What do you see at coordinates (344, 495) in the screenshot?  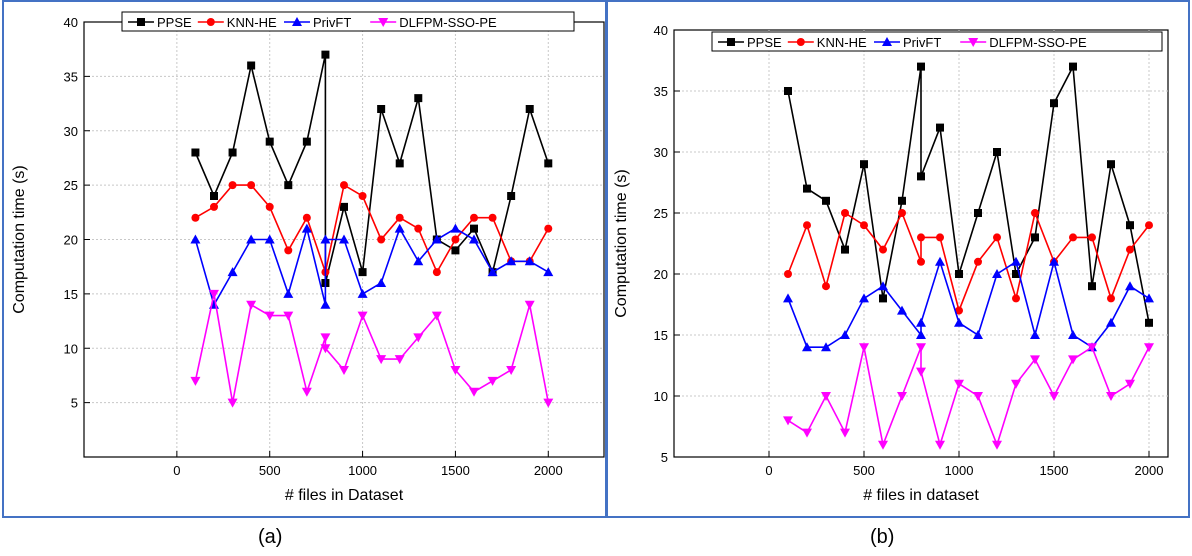 I see `x-axis-label: # files in Dataset` at bounding box center [344, 495].